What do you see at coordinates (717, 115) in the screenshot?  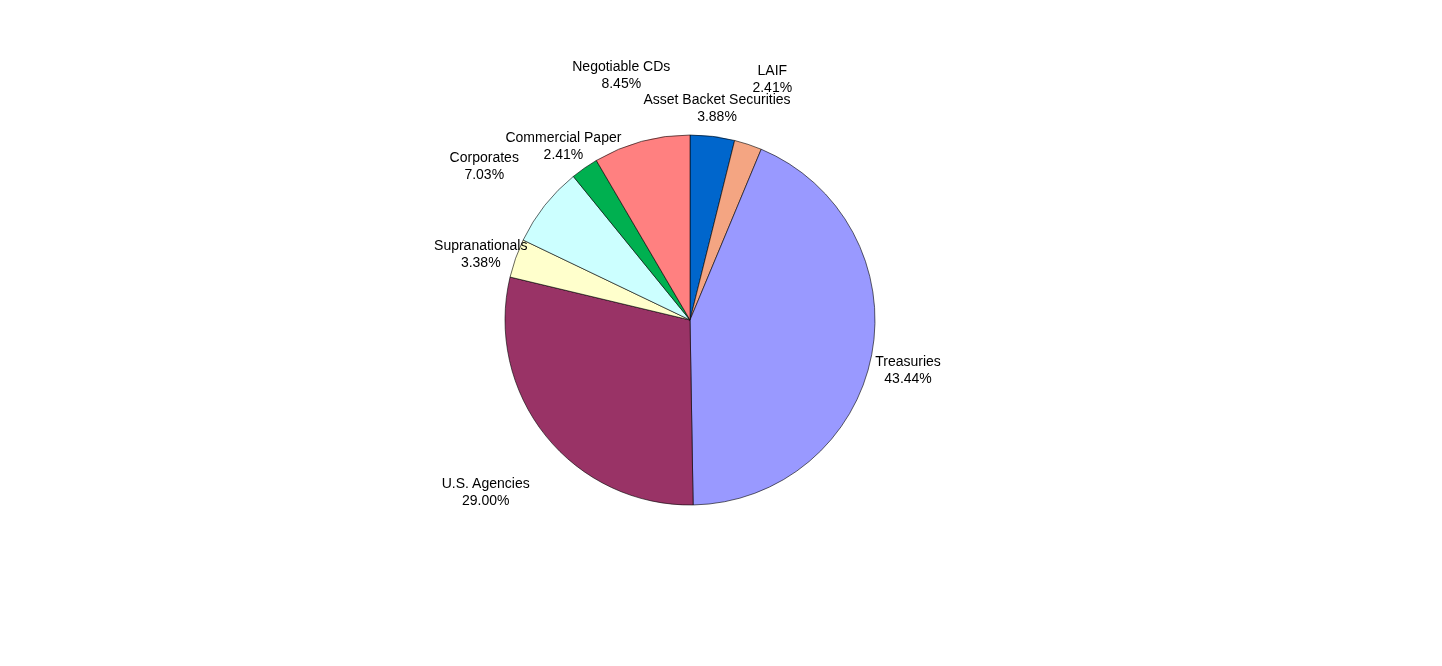 I see `data-label: 3.88%` at bounding box center [717, 115].